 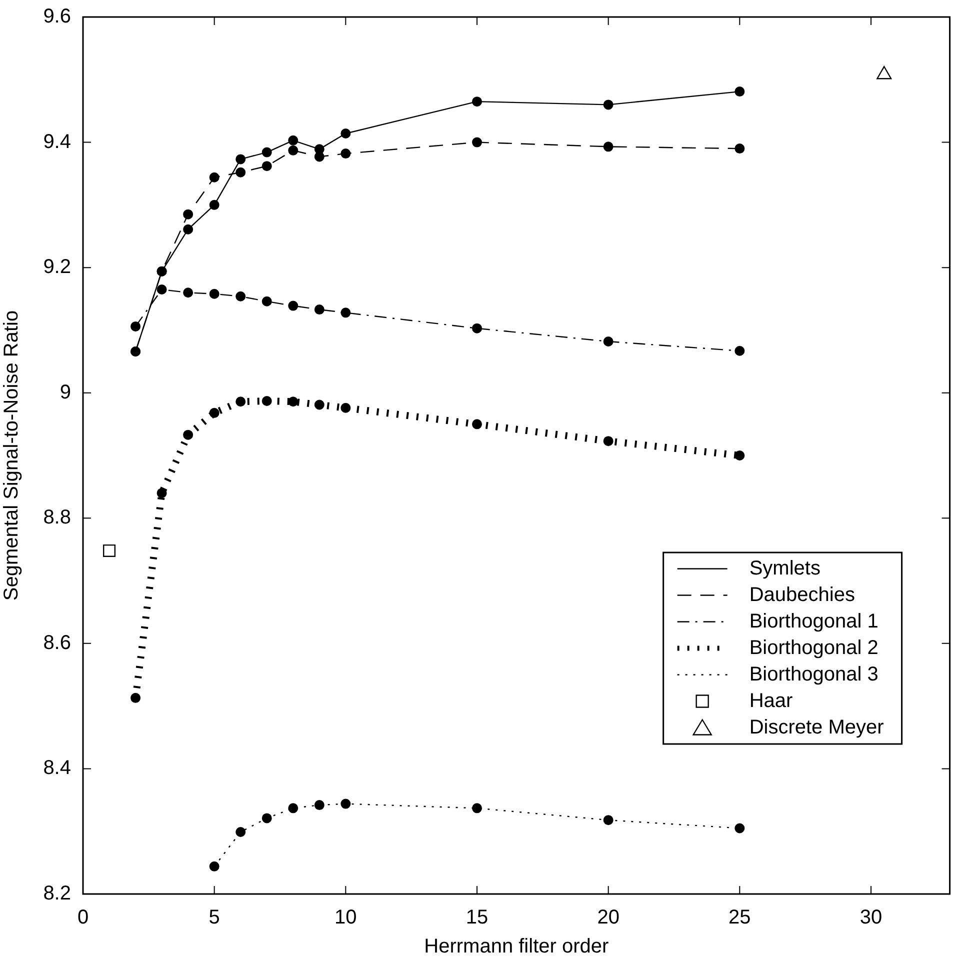 I want to click on x-tick-label: 5, so click(x=214, y=917).